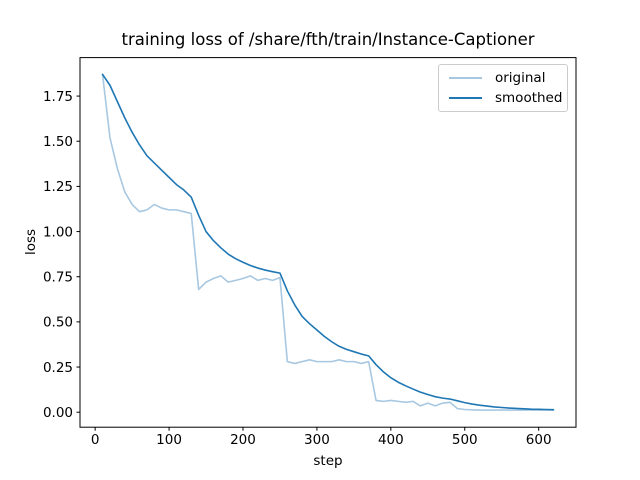  What do you see at coordinates (328, 461) in the screenshot?
I see `x-axis-label: step` at bounding box center [328, 461].